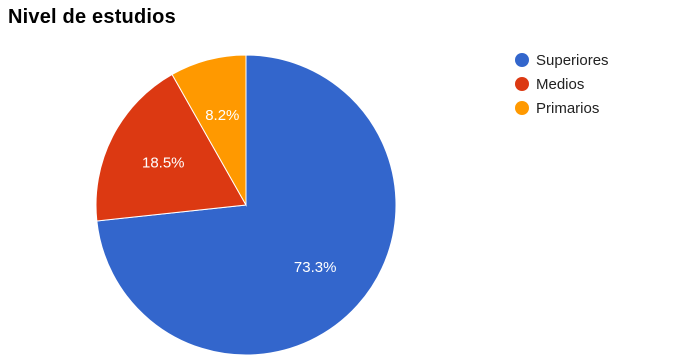  I want to click on pie-slice-primarios, so click(209, 130).